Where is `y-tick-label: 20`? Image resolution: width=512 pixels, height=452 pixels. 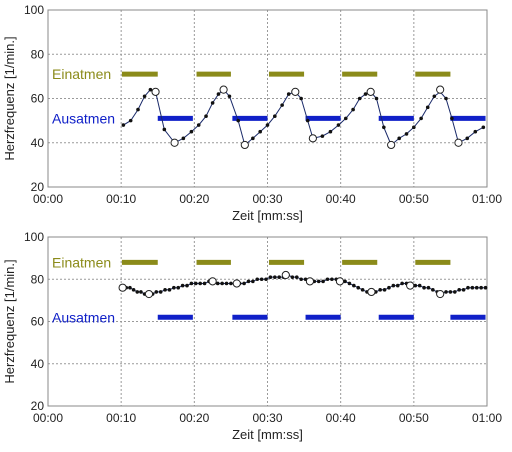
y-tick-label: 20 is located at coordinates (38, 187).